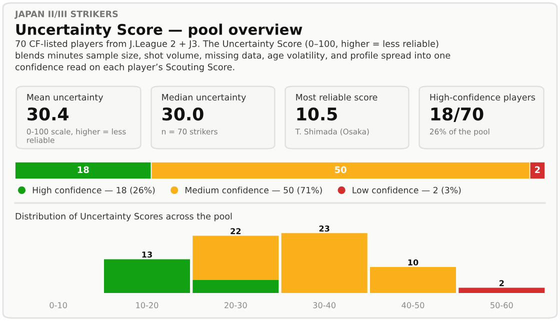 This screenshot has height=321, width=560. What do you see at coordinates (413, 262) in the screenshot?
I see `data-label: 10` at bounding box center [413, 262].